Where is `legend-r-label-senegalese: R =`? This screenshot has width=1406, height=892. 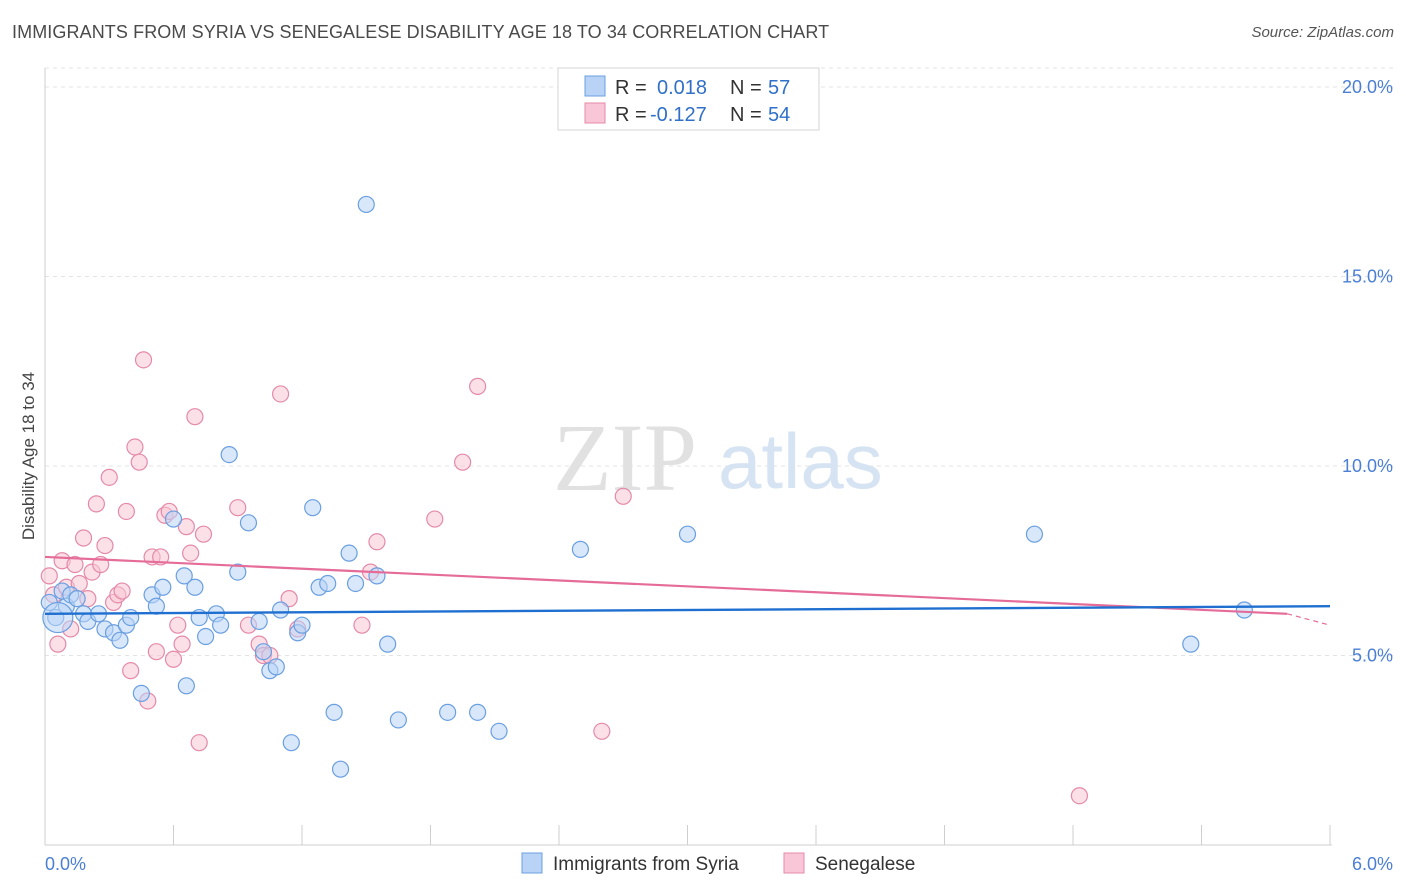
legend-r-label-senegalese: R = is located at coordinates (631, 115).